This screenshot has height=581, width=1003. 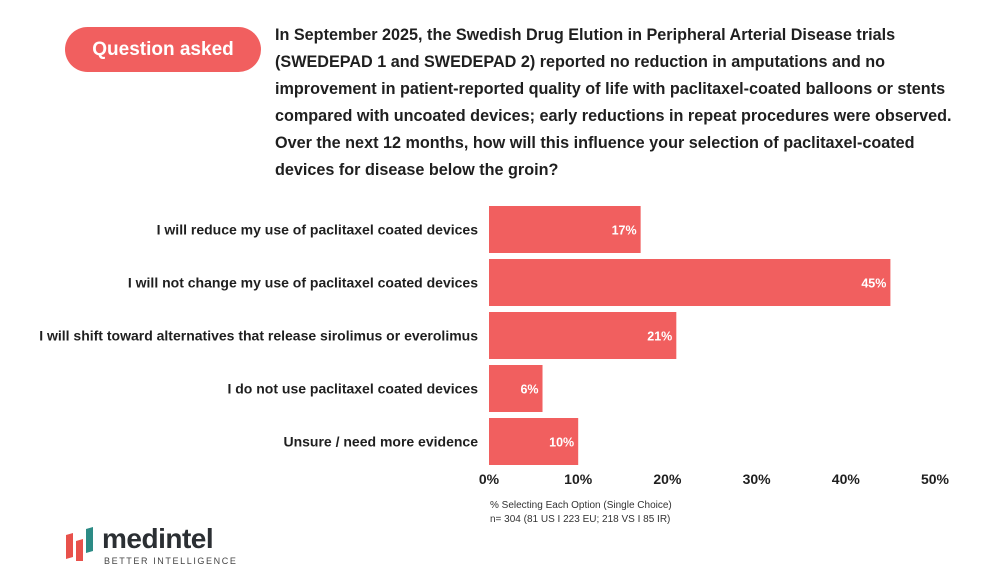 What do you see at coordinates (846, 479) in the screenshot?
I see `x-tick-label: 40%` at bounding box center [846, 479].